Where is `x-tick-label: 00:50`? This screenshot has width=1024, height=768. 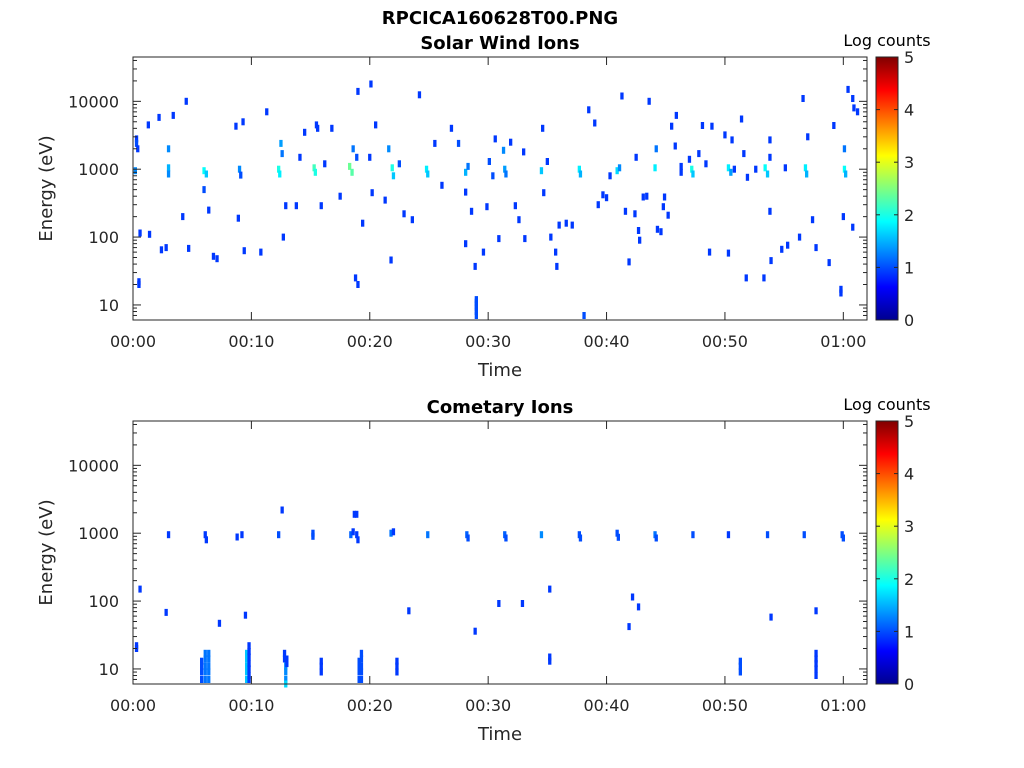 x-tick-label: 00:50 is located at coordinates (725, 705).